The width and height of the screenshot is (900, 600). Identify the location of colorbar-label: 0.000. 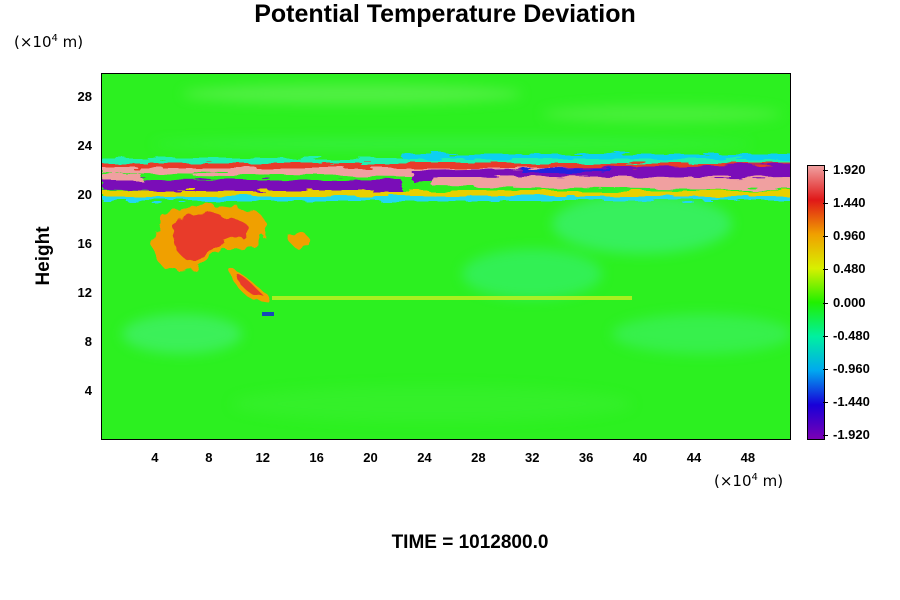
(849, 302).